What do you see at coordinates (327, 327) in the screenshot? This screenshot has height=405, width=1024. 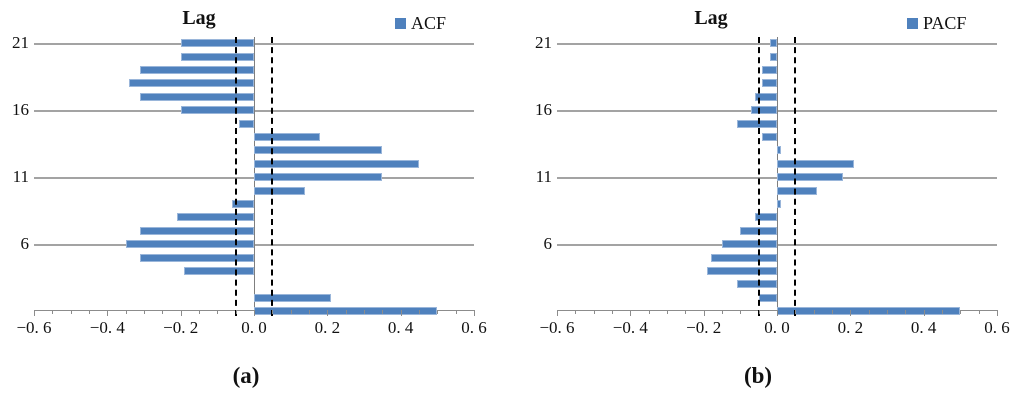 I see `x-tick-label: 0. 2` at bounding box center [327, 327].